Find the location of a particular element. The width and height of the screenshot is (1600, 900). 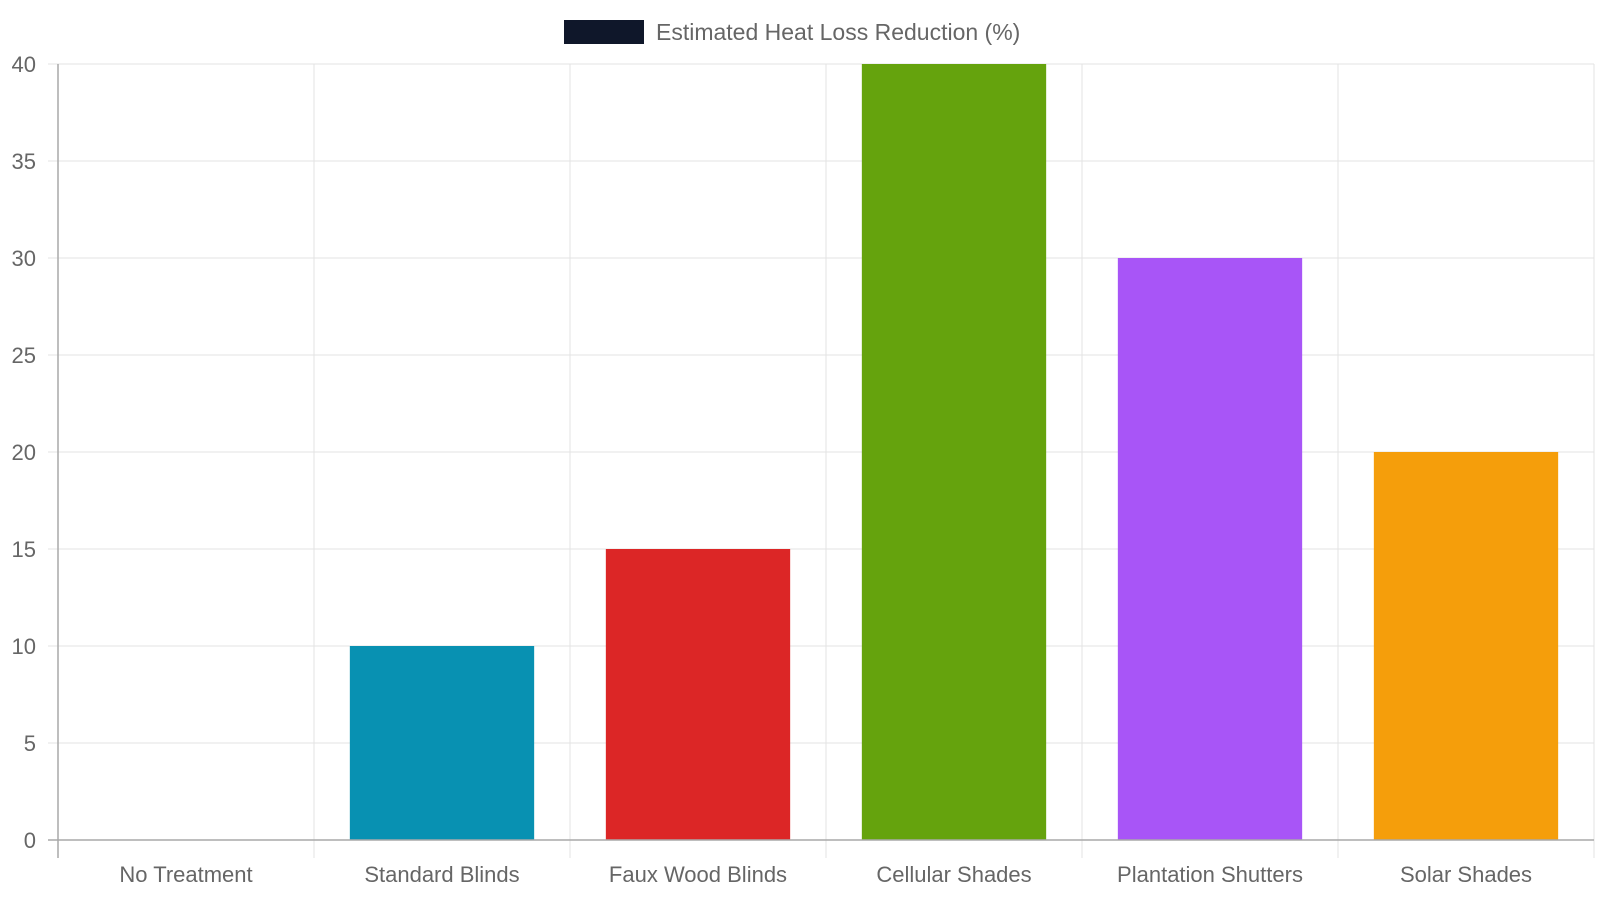

x-tick-label: No Treatment is located at coordinates (185, 874).